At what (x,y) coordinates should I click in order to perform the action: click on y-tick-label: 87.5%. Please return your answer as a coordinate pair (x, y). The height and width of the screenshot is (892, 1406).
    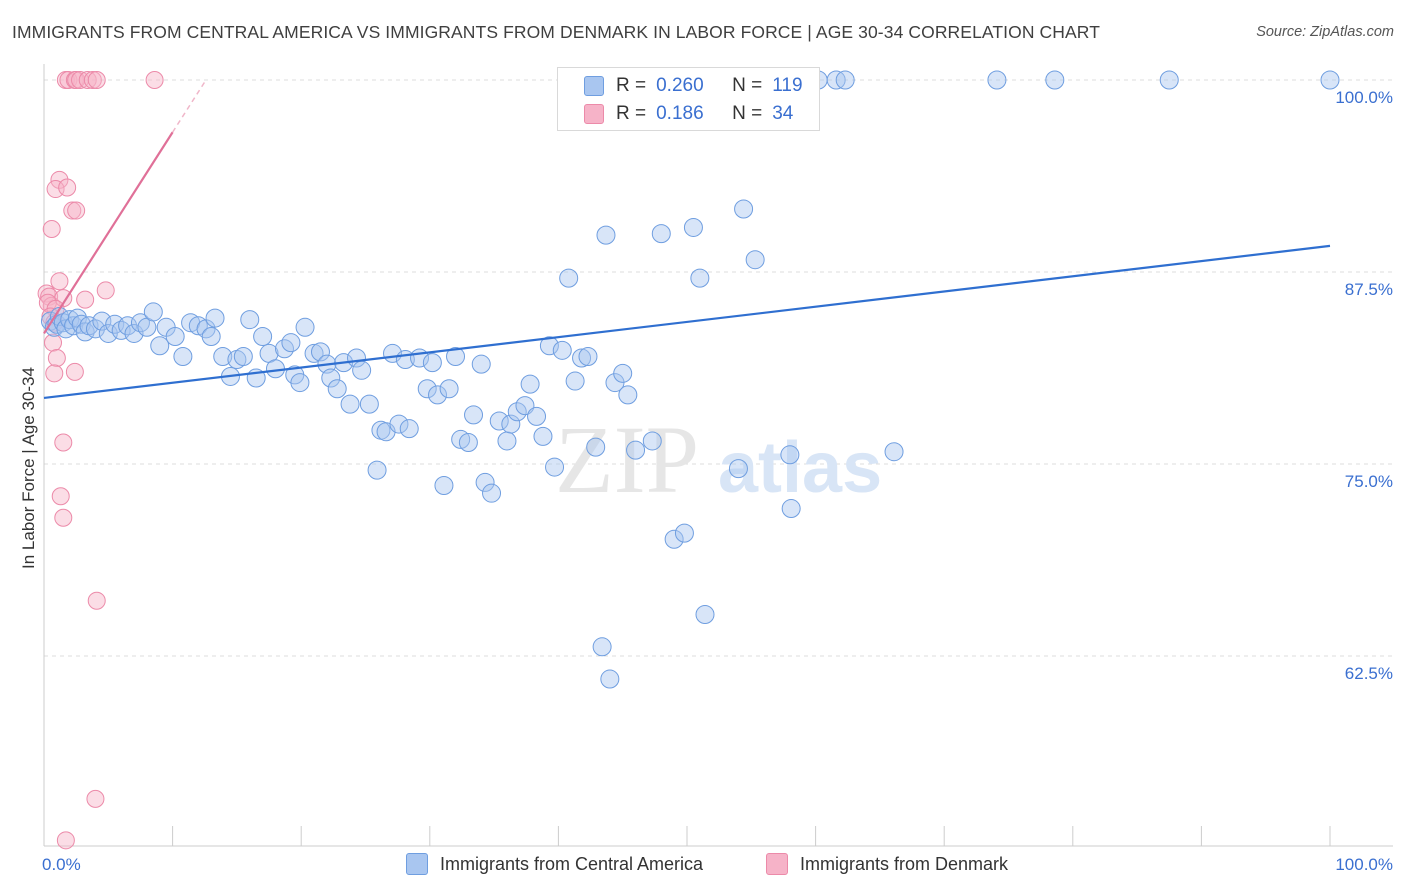
    Looking at the image, I should click on (1369, 289).